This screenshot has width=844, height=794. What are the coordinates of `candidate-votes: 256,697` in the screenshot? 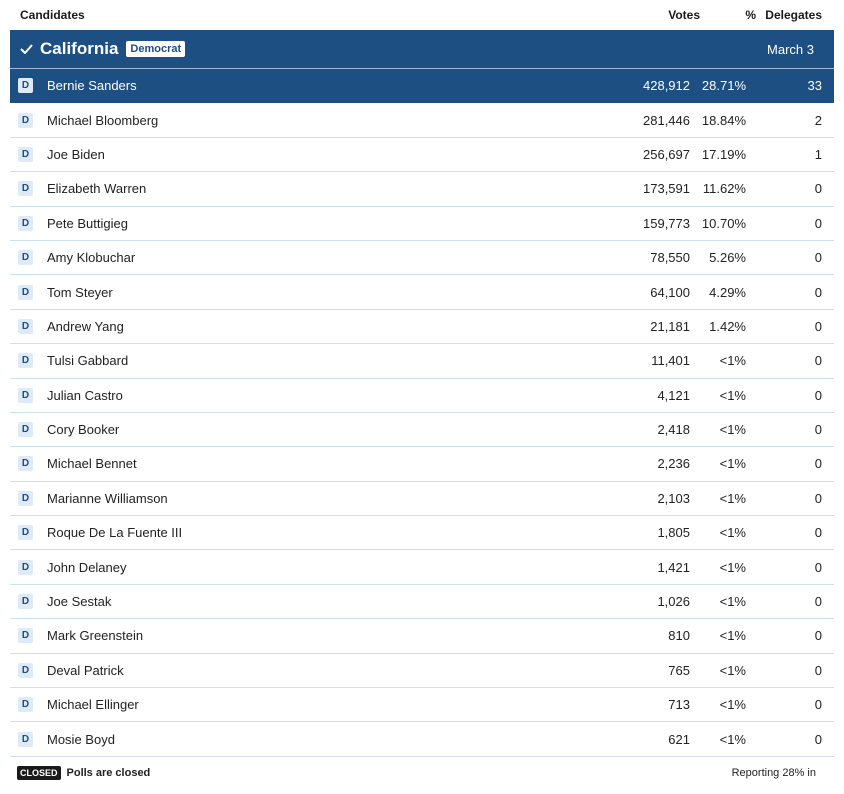 It's located at (666, 154).